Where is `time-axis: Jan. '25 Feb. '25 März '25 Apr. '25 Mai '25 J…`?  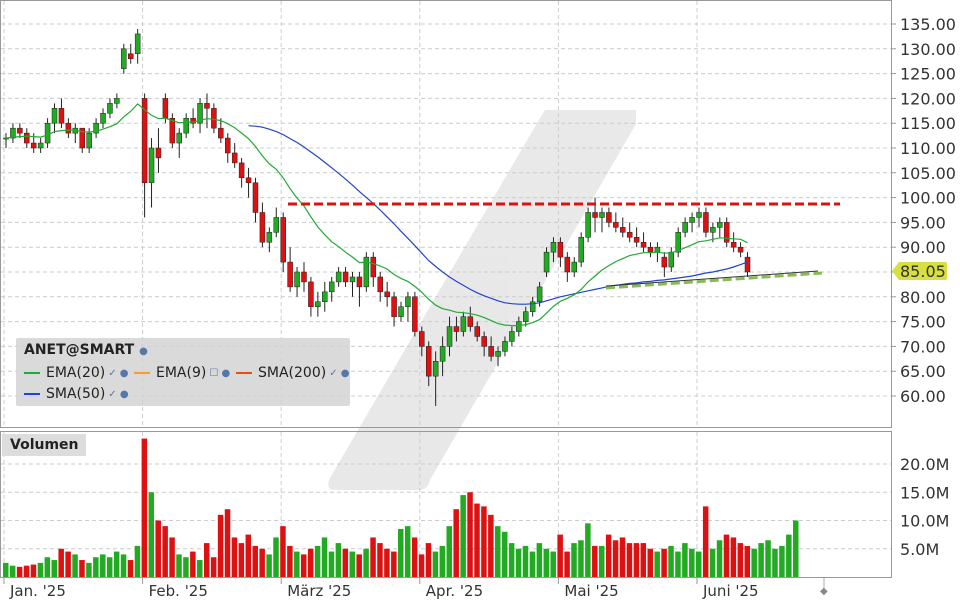 time-axis: Jan. '25 Feb. '25 März '25 Apr. '25 Mai '25 J… is located at coordinates (381, 588).